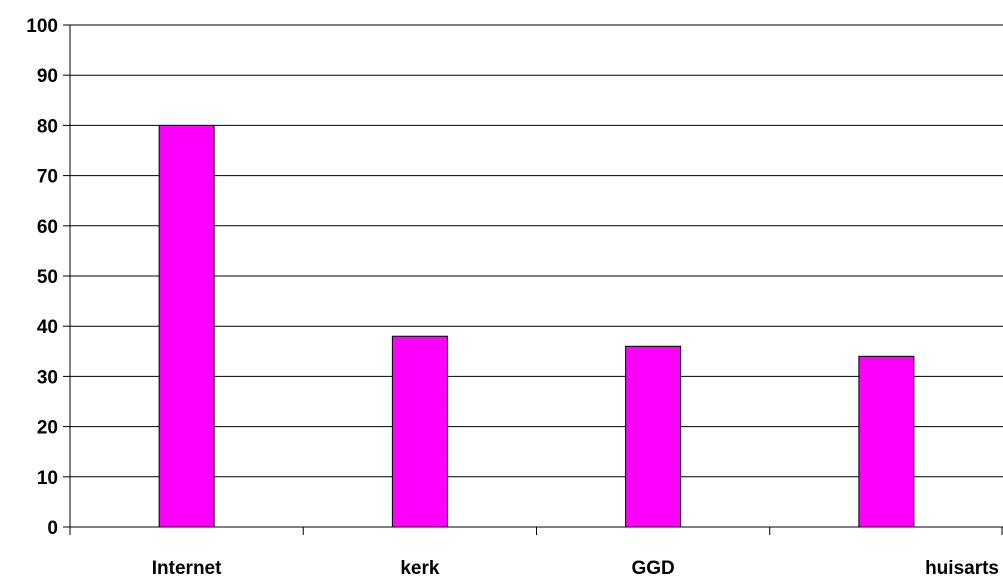  I want to click on bar-ggd, so click(653, 436).